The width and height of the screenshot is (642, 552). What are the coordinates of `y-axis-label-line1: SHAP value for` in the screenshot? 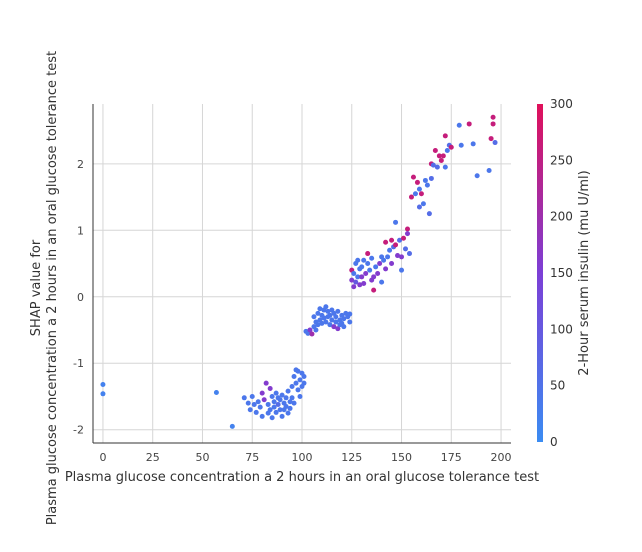 It's located at (36, 287).